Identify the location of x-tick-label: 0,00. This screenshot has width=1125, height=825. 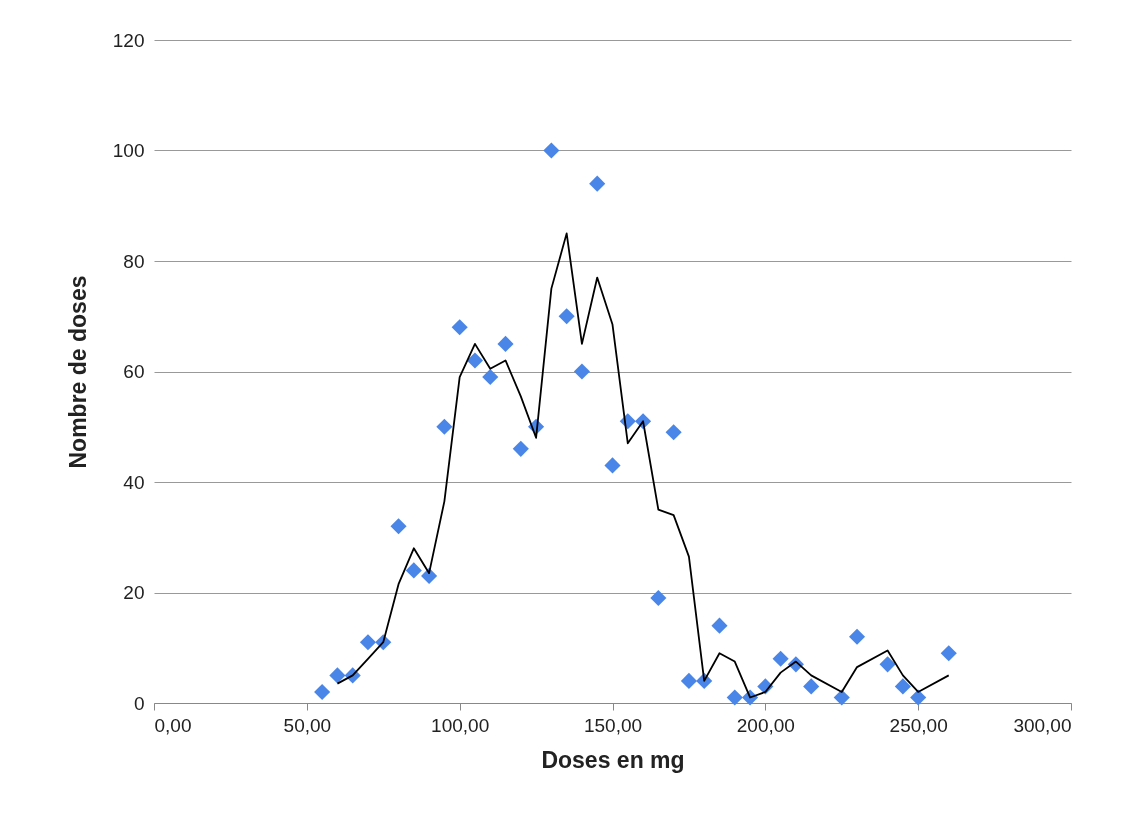
(173, 725).